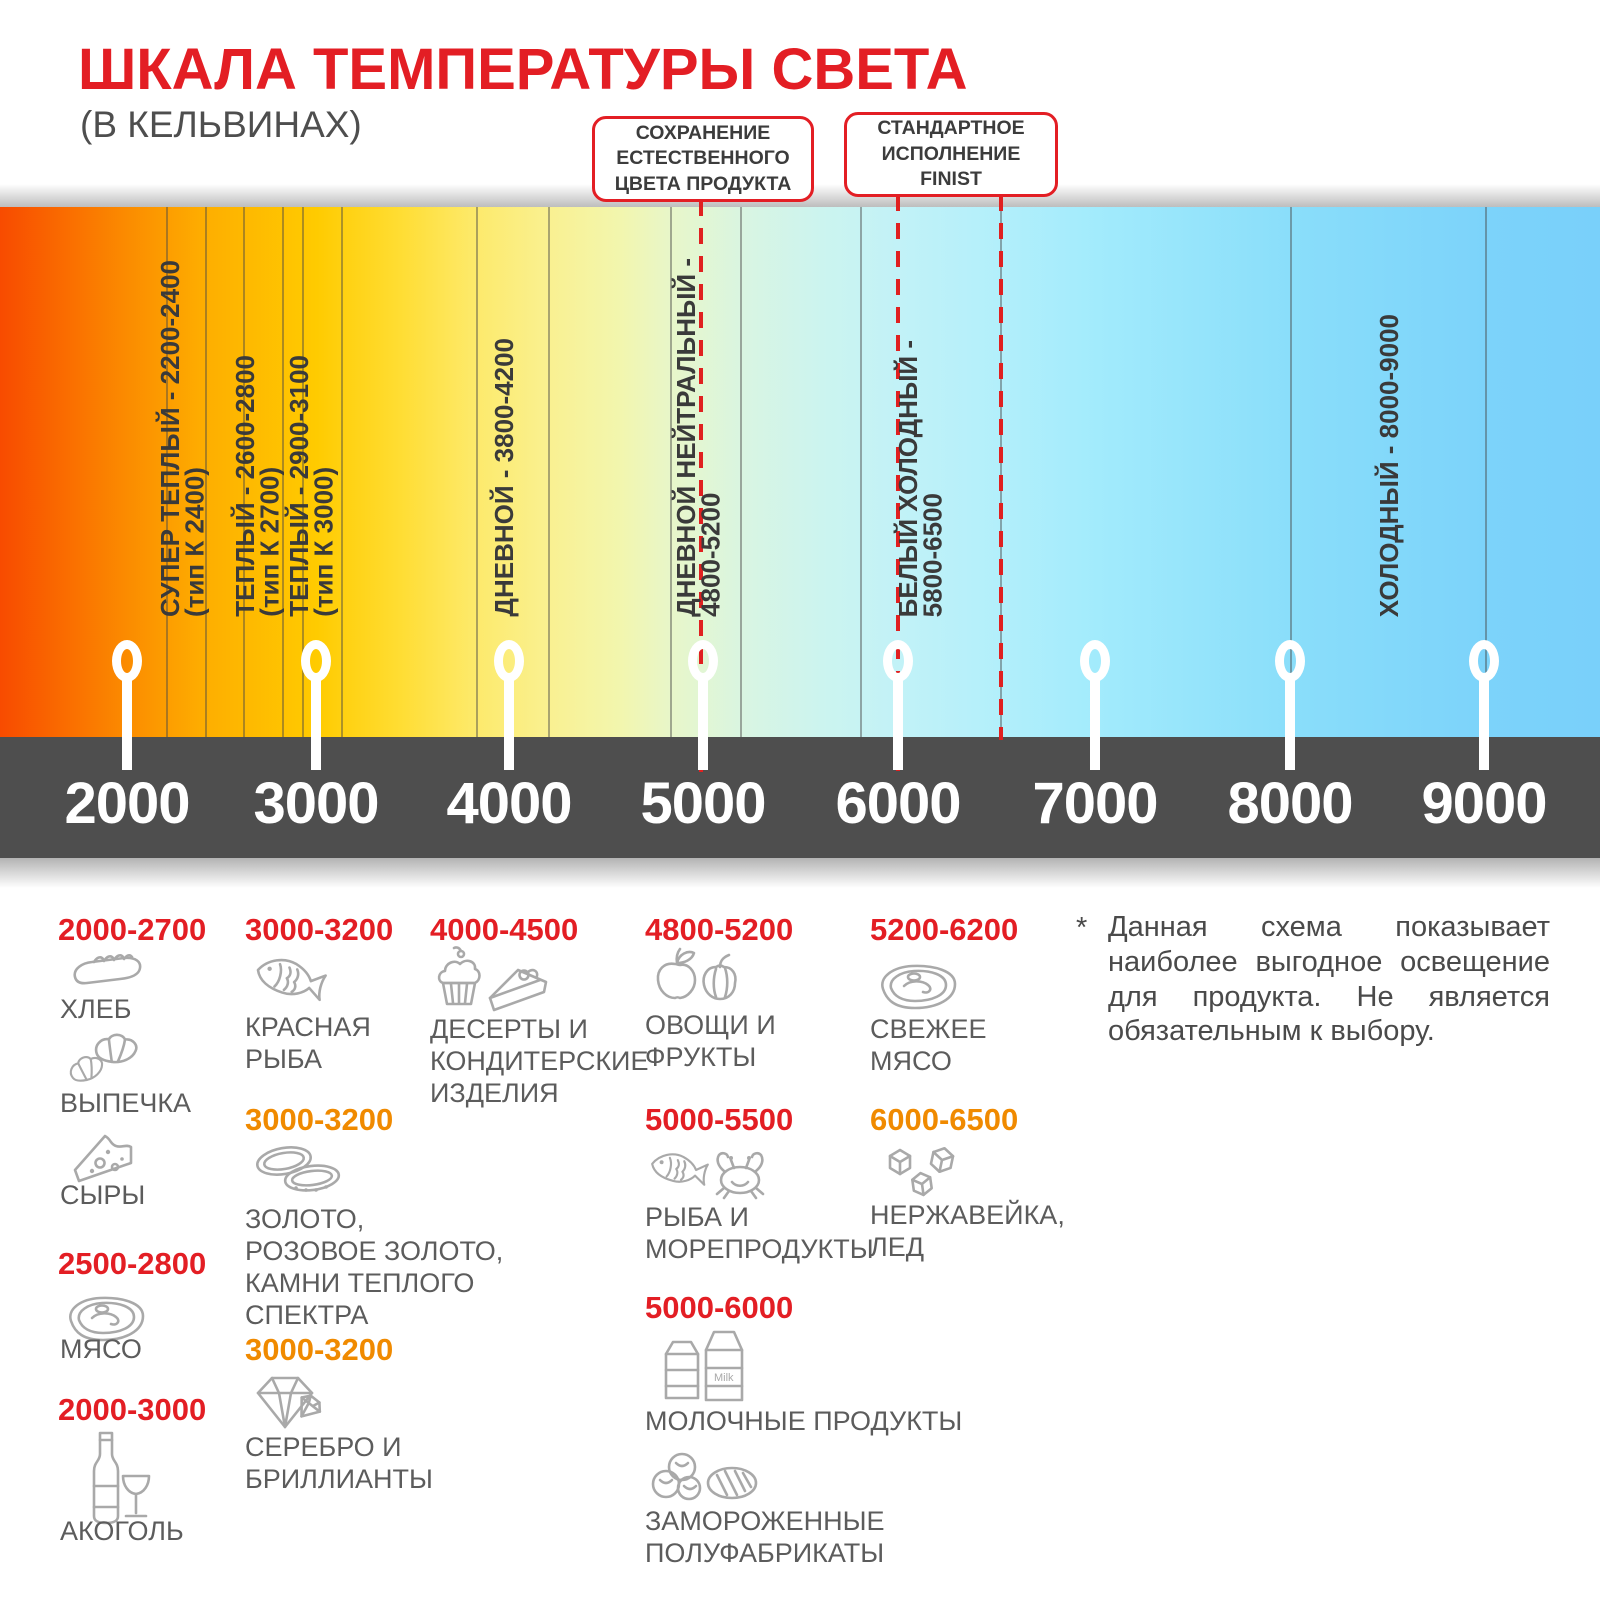  What do you see at coordinates (800, 873) in the screenshot?
I see `bottom-shadow` at bounding box center [800, 873].